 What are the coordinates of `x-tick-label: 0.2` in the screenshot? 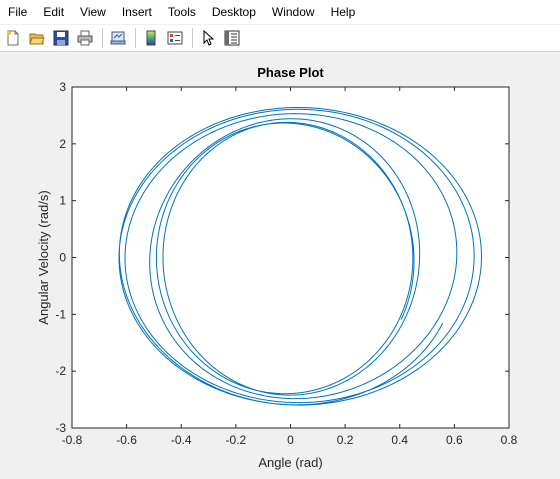 It's located at (345, 440).